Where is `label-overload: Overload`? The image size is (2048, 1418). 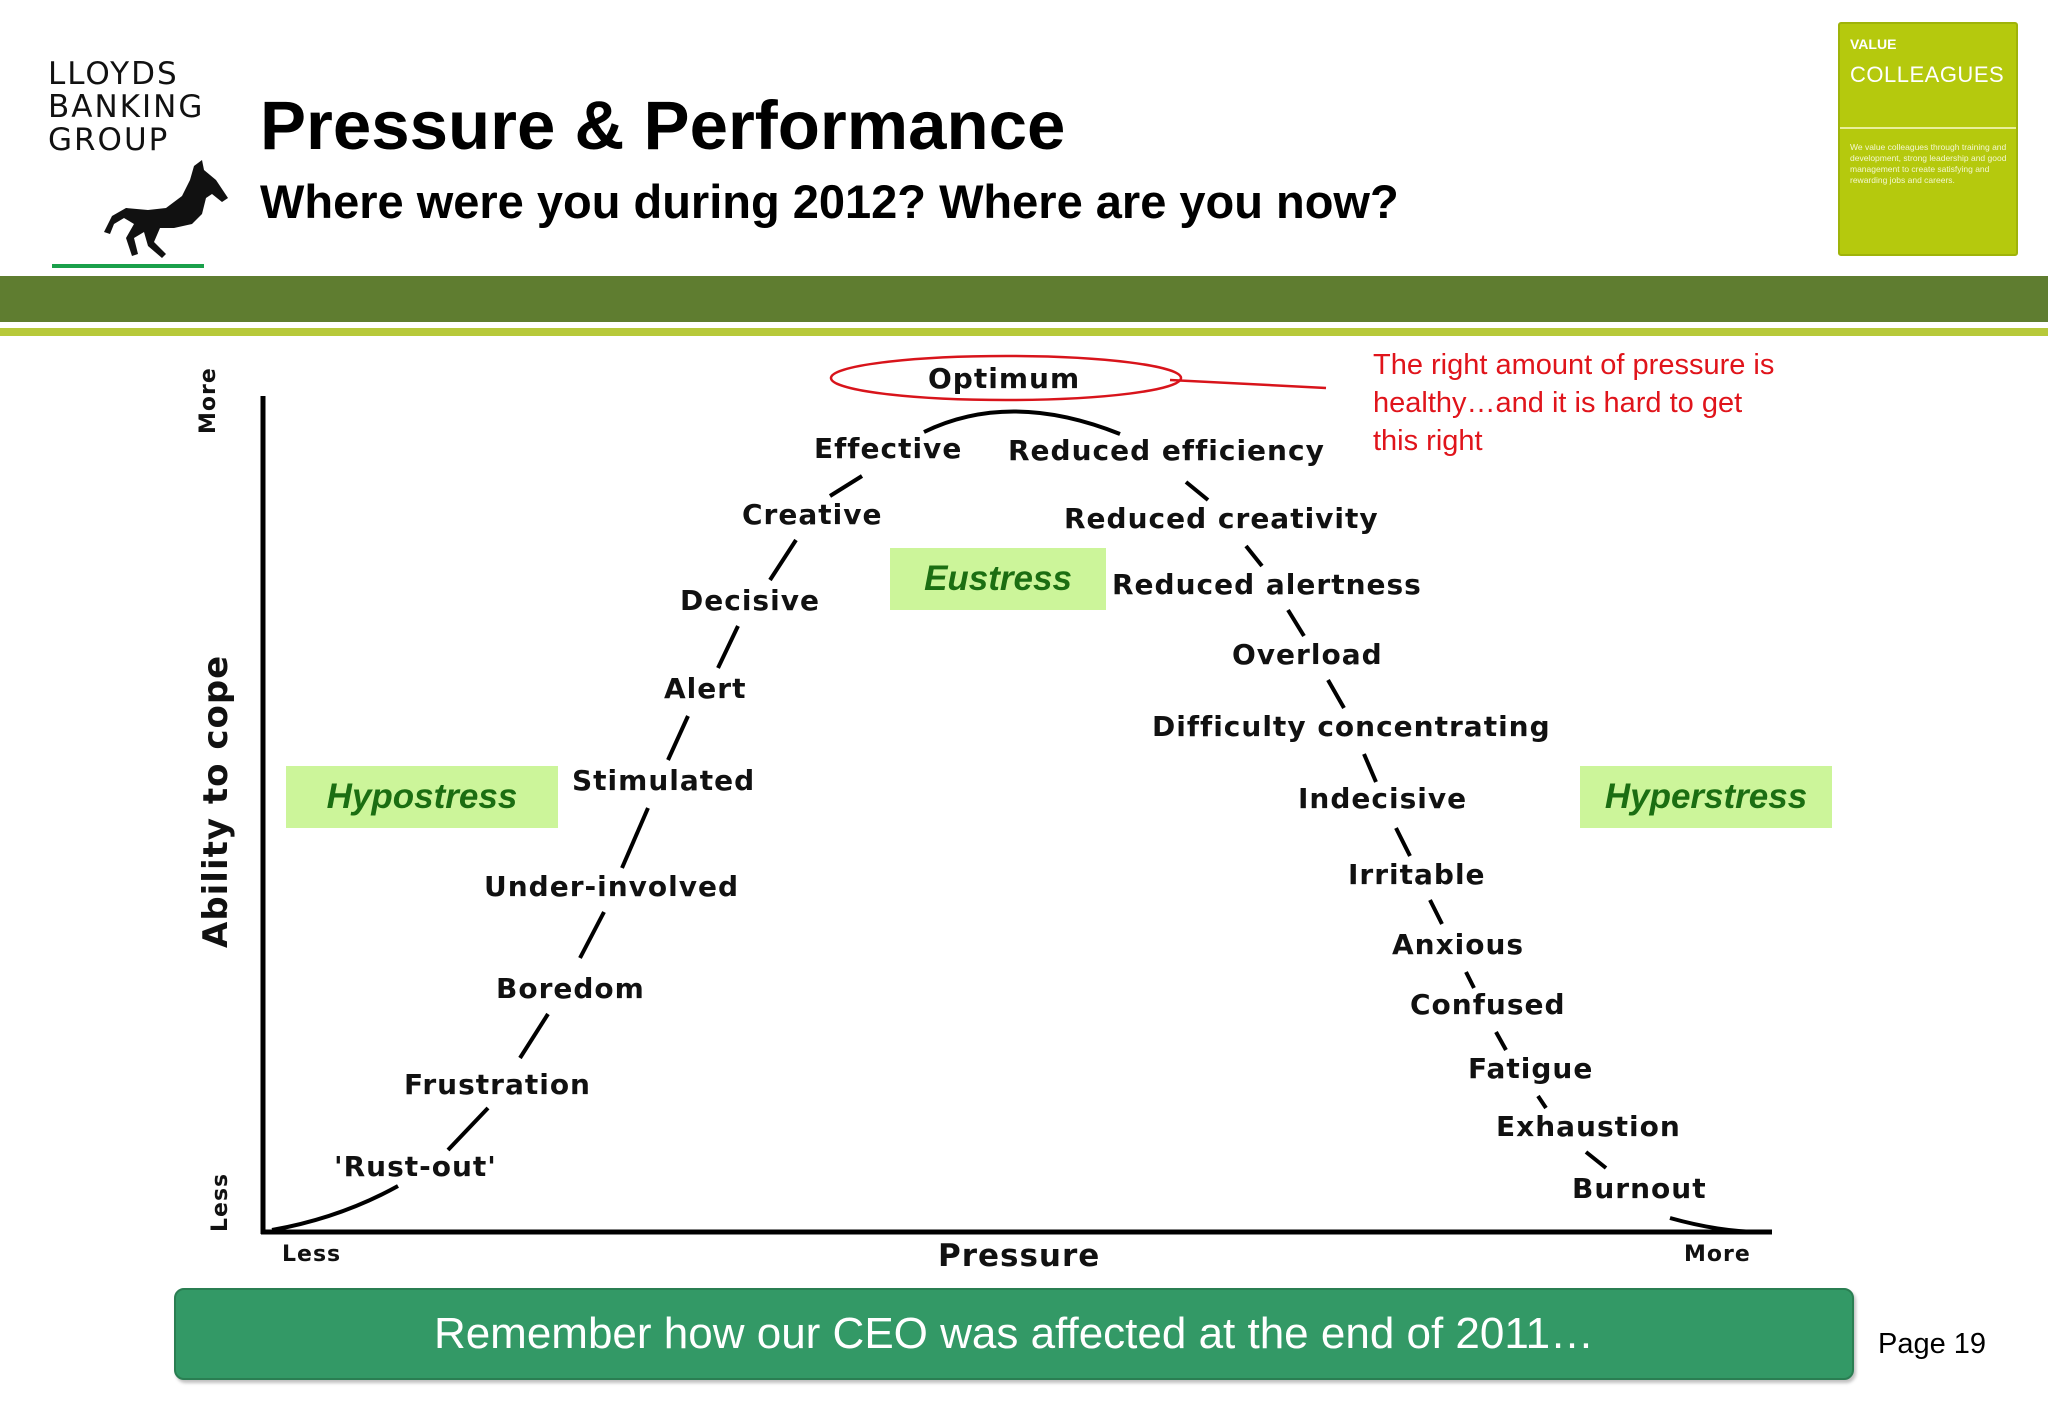 label-overload: Overload is located at coordinates (1307, 654).